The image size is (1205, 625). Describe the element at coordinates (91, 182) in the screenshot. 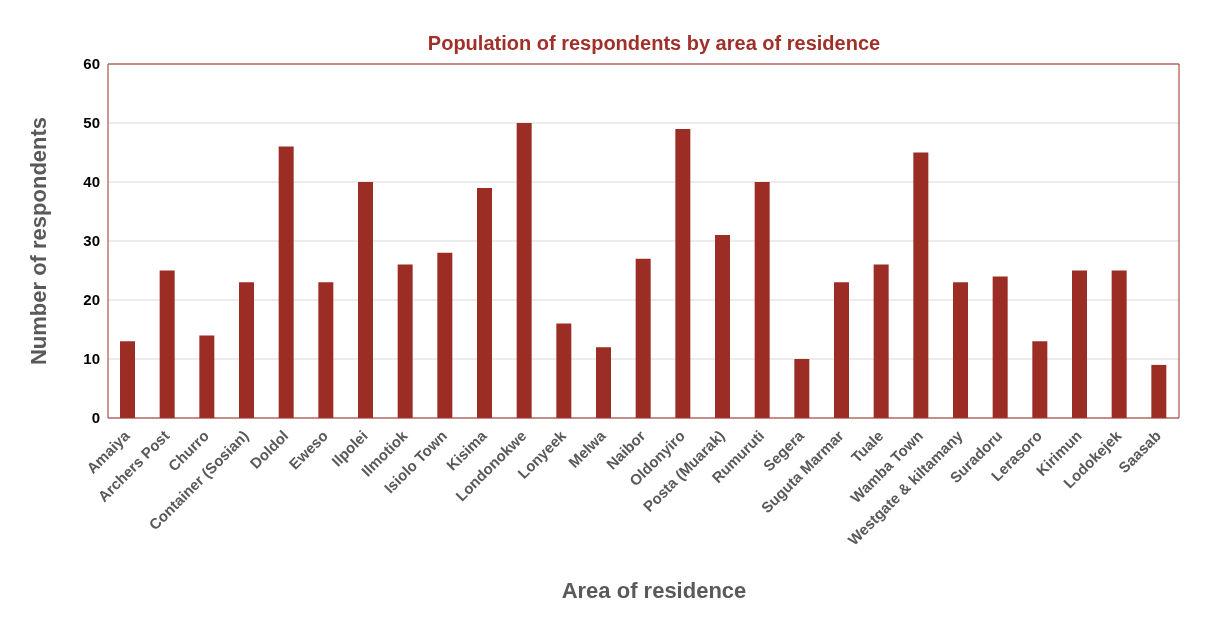

I see `y-tick-label: 40` at that location.